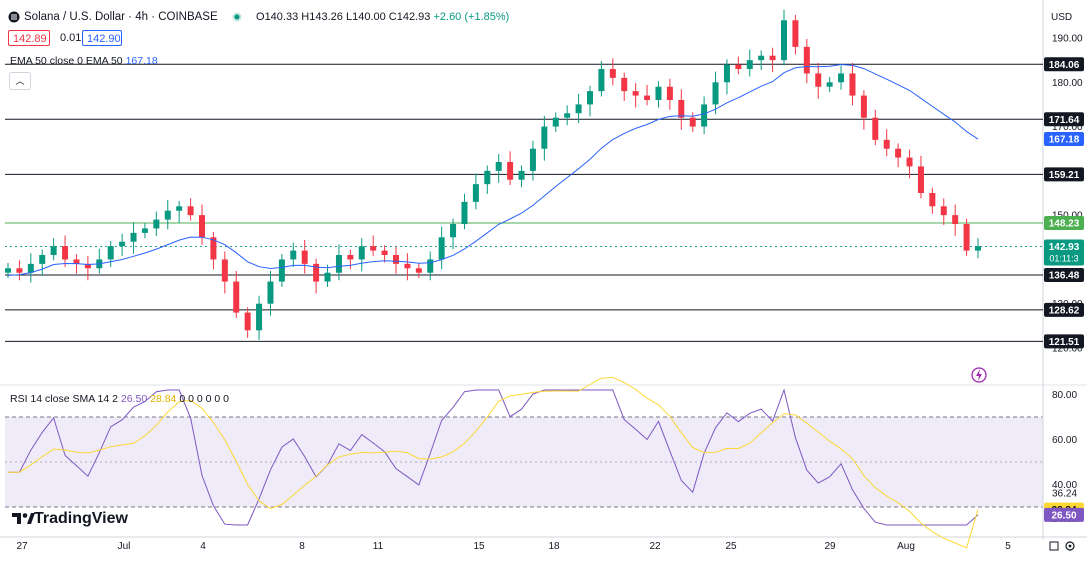 The image size is (1087, 565). I want to click on ema-legend-label: EMA 50 close 0 EMA 50, so click(66, 61).